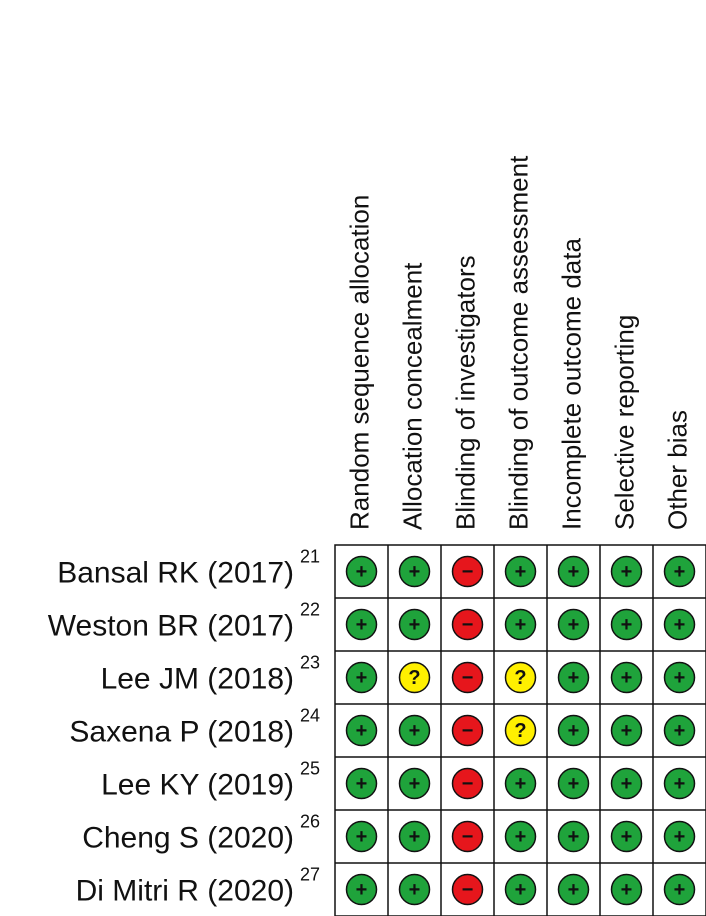 The width and height of the screenshot is (706, 916). What do you see at coordinates (175, 573) in the screenshot?
I see `study-label: Bansal RK (2017)` at bounding box center [175, 573].